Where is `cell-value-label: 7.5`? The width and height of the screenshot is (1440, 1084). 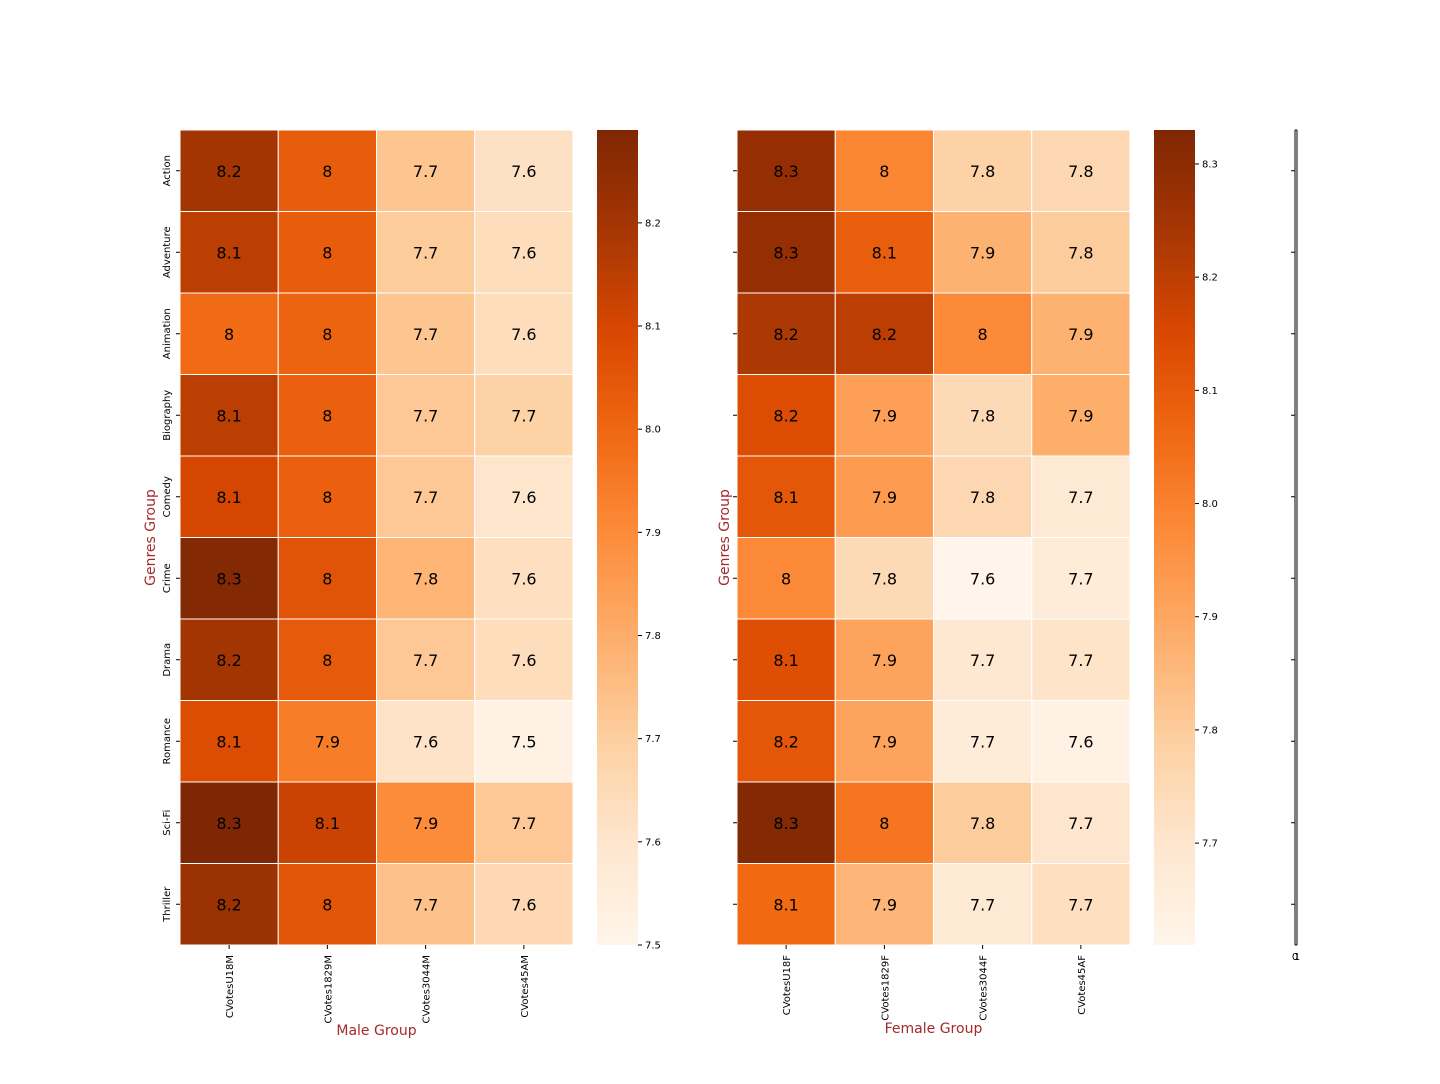
cell-value-label: 7.5 is located at coordinates (523, 741).